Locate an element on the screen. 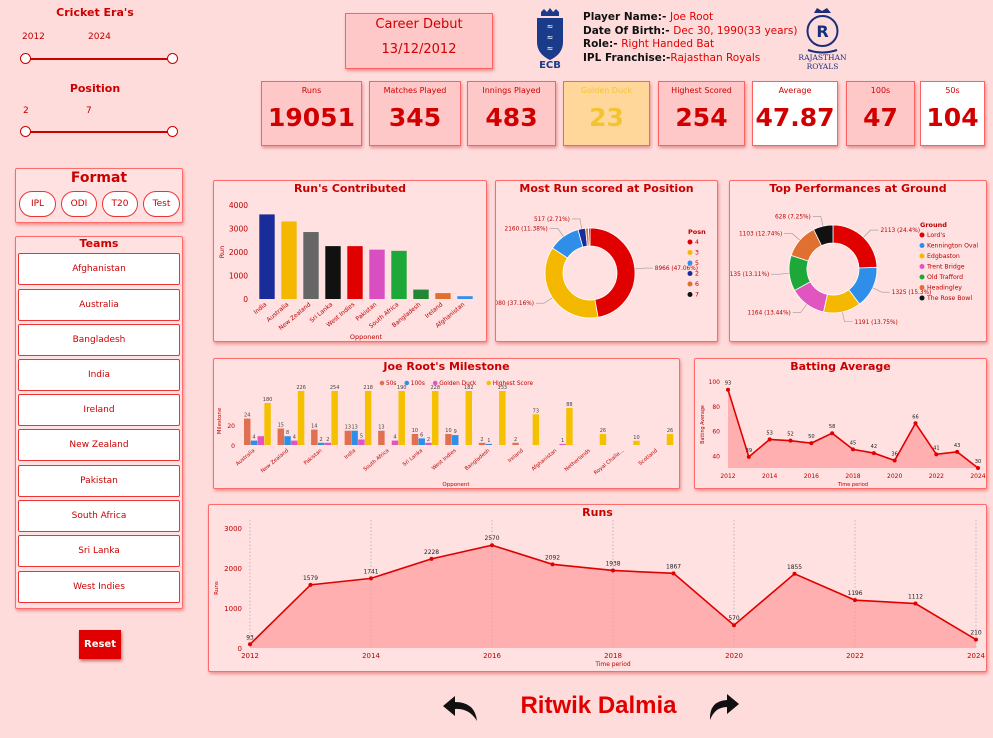  legend-label: Edgbaston is located at coordinates (943, 256).